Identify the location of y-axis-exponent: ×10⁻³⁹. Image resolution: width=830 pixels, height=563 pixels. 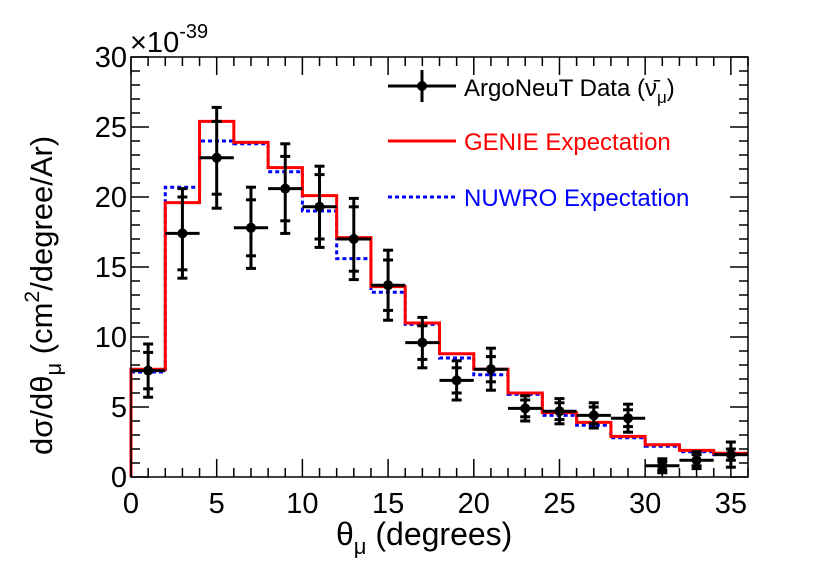
(169, 40).